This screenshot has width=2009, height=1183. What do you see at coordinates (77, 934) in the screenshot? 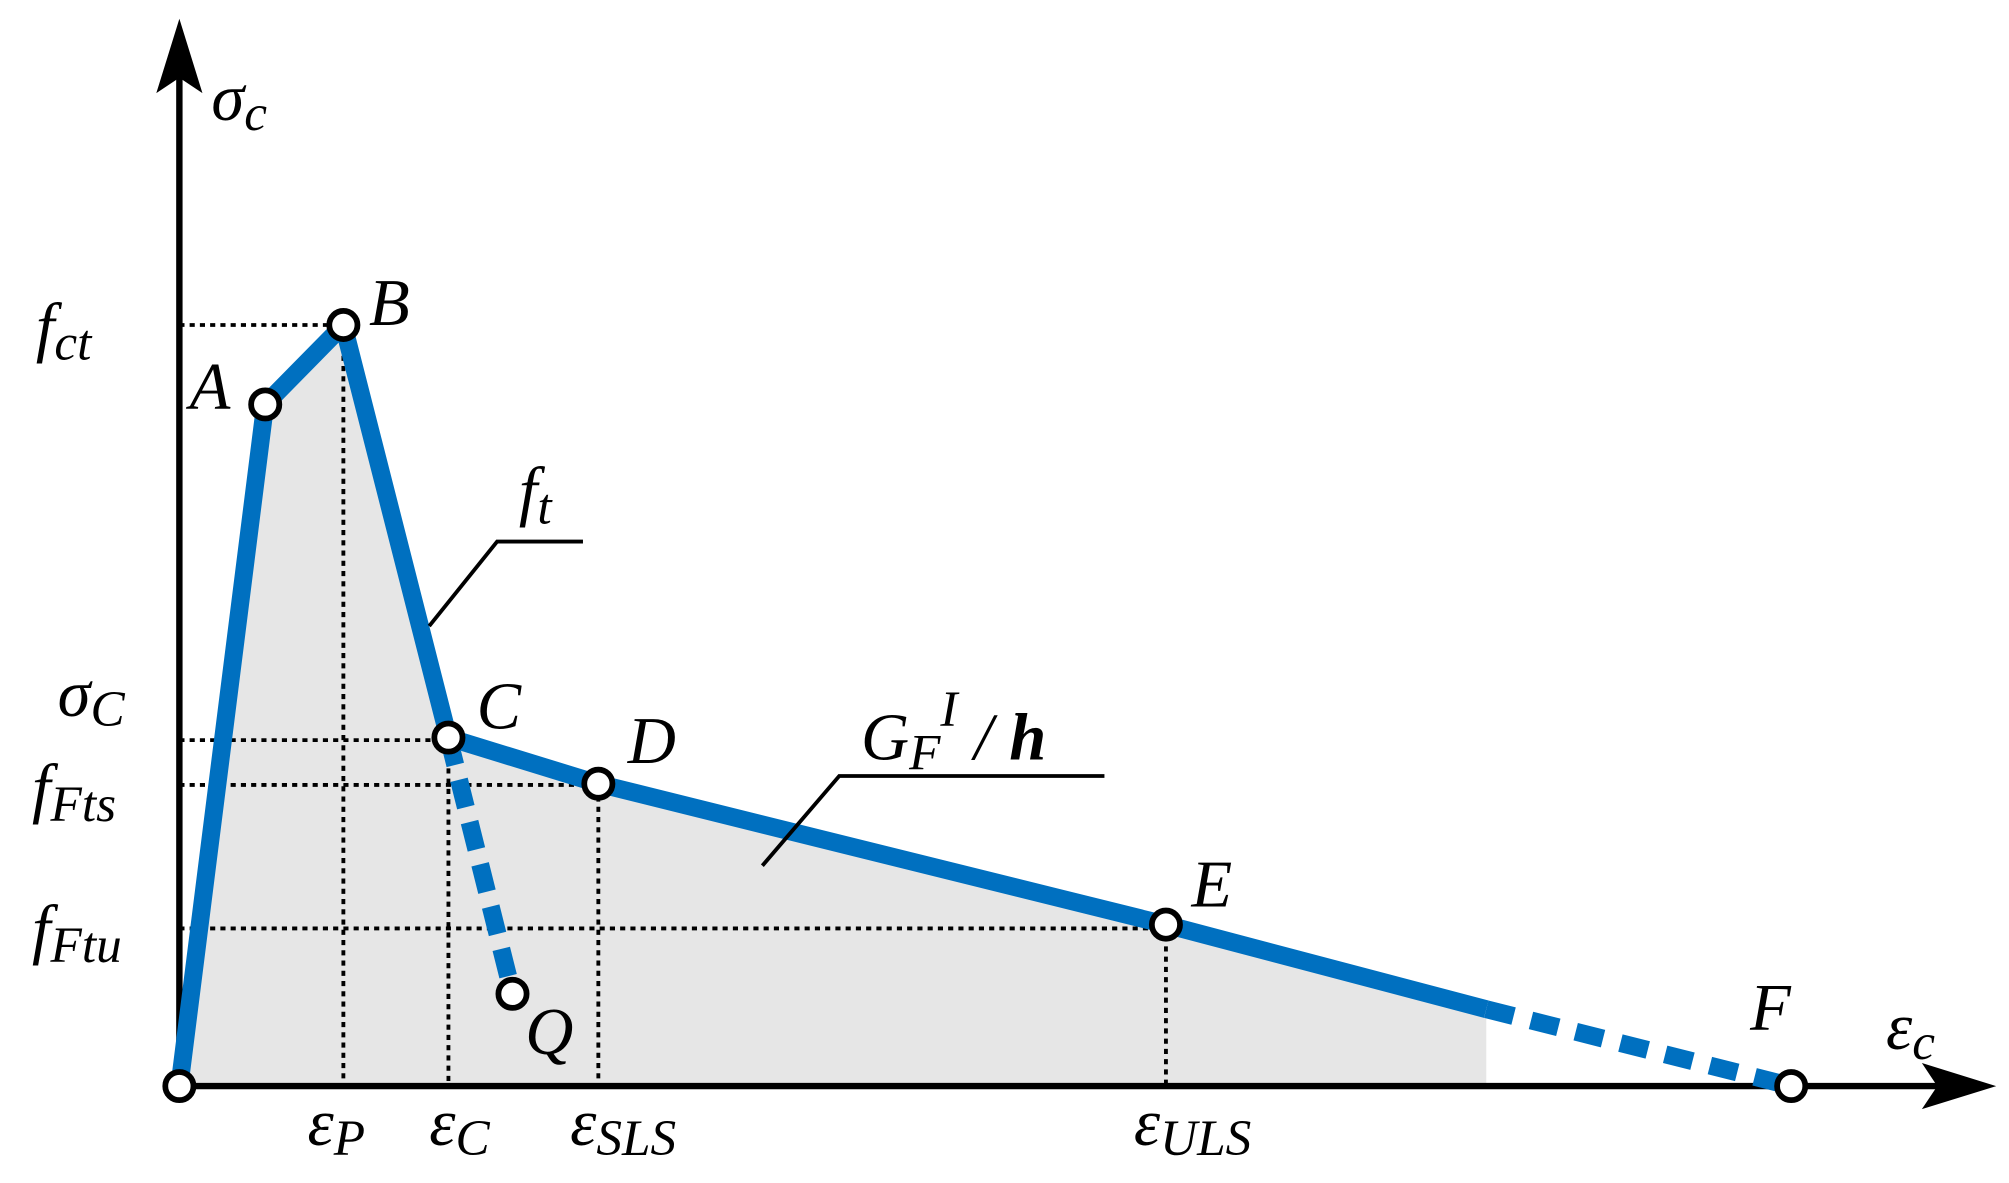
I see `stress-label: fFtu` at bounding box center [77, 934].